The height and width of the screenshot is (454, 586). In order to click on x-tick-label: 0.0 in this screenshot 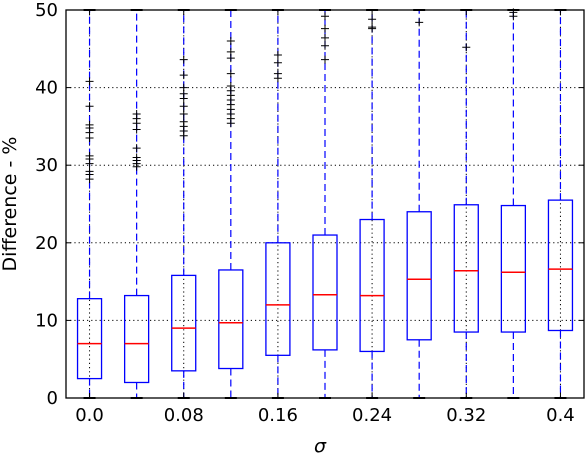, I will do `click(89, 415)`.